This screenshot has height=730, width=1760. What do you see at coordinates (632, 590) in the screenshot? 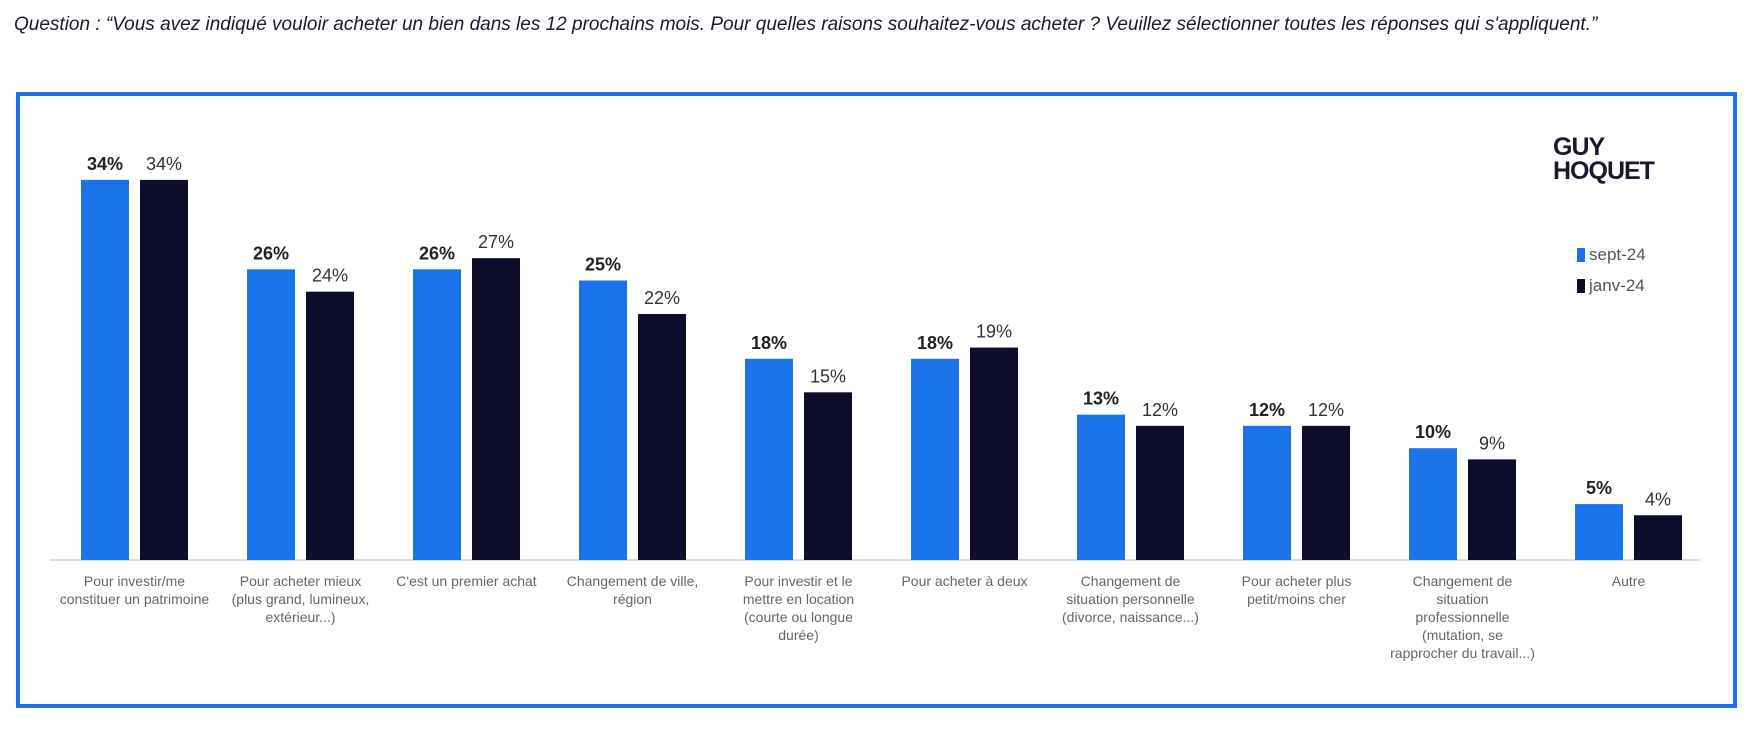
I see `x-tick-label: Changement de ville, région` at bounding box center [632, 590].